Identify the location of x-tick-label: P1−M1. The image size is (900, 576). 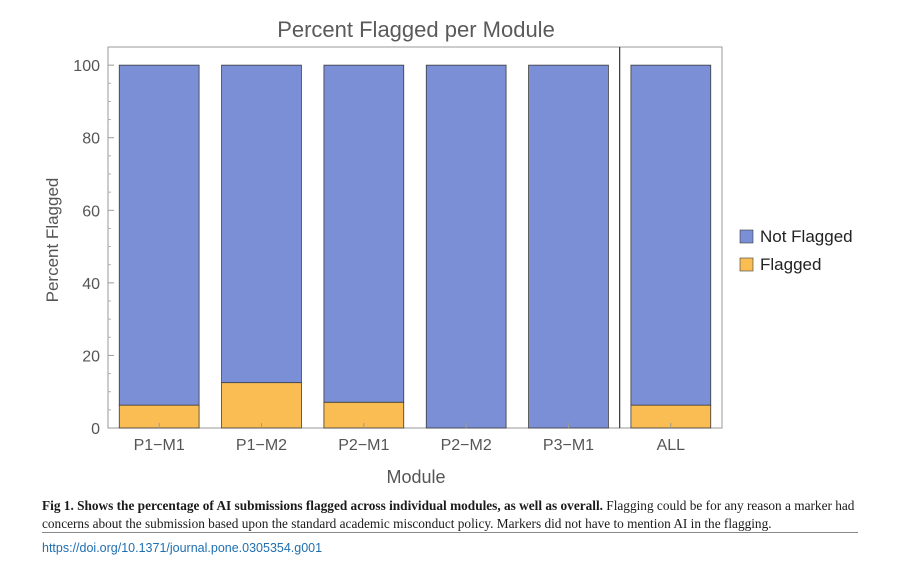
(159, 445).